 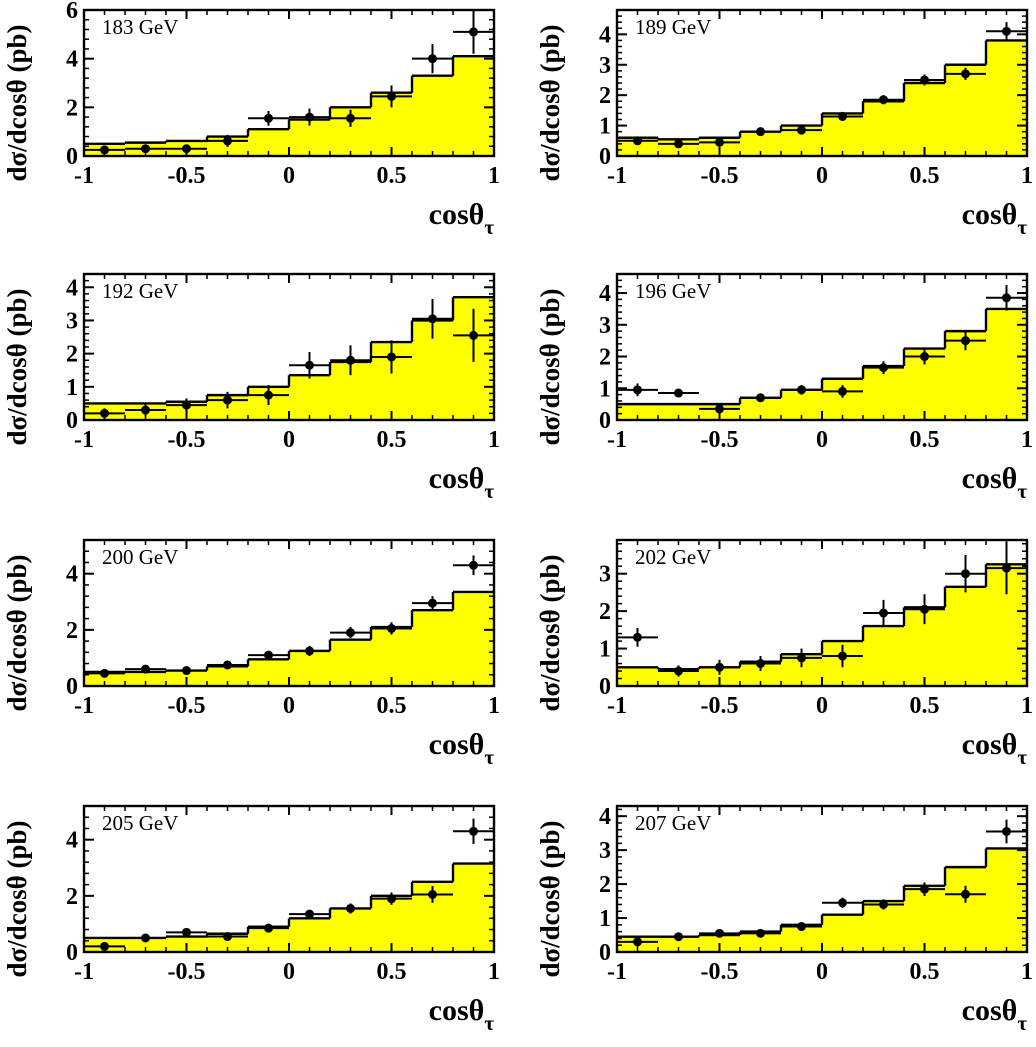 I want to click on energy-label: 183 GeV, so click(x=140, y=27).